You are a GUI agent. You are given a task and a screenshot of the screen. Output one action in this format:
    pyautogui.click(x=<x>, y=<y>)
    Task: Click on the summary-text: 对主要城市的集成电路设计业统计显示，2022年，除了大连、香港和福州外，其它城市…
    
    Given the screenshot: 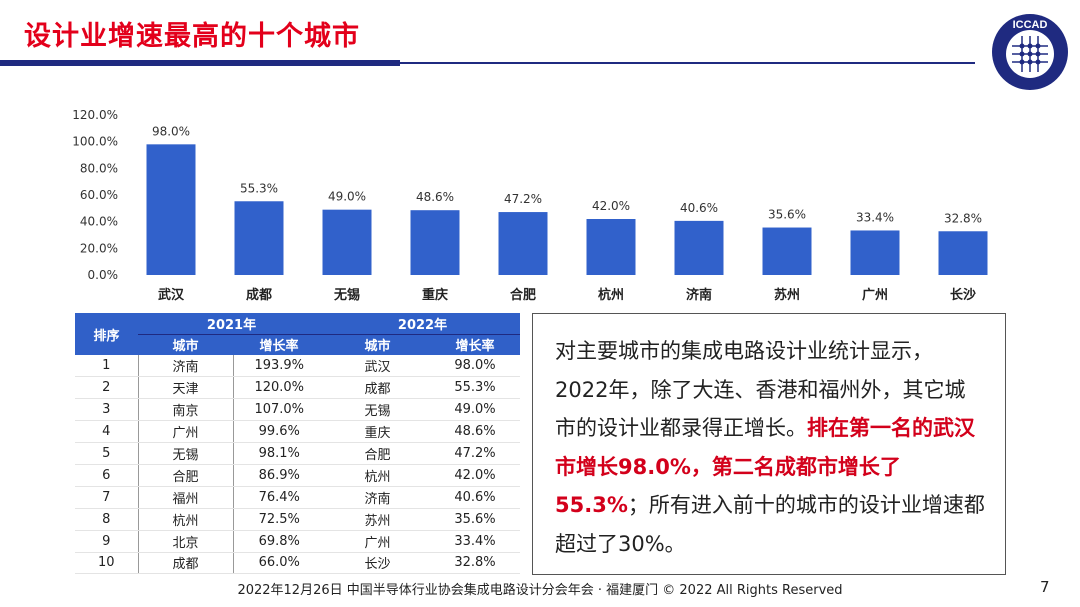 What is the action you would take?
    pyautogui.click(x=760, y=389)
    